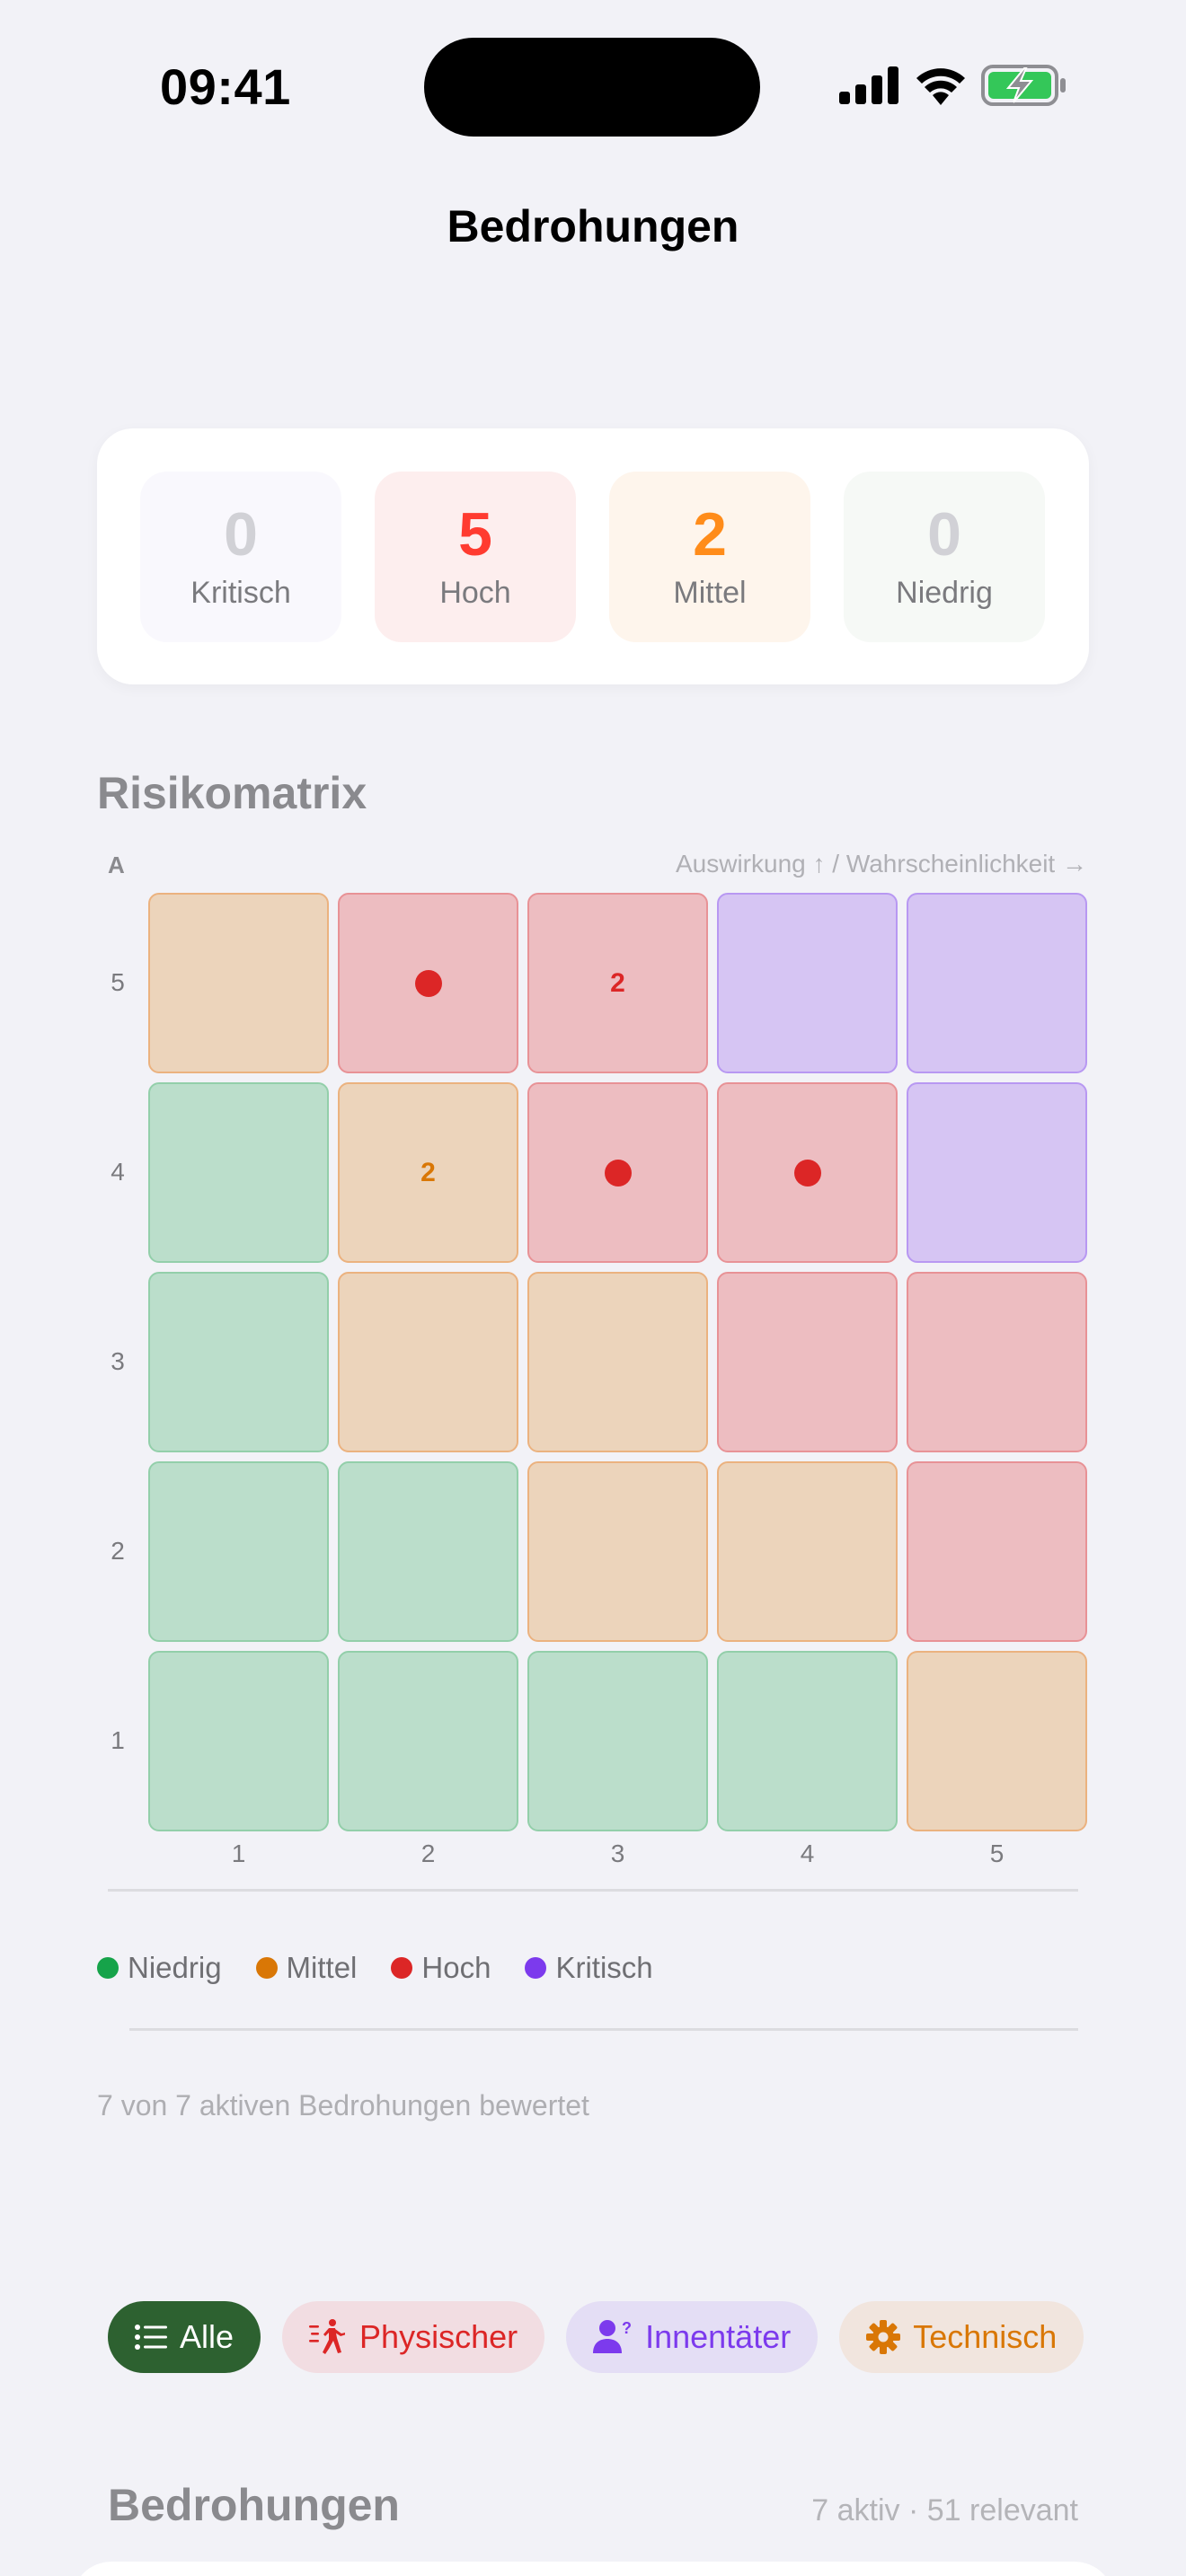 This screenshot has height=2576, width=1186. Describe the element at coordinates (118, 1361) in the screenshot. I see `row-label: 3` at that location.